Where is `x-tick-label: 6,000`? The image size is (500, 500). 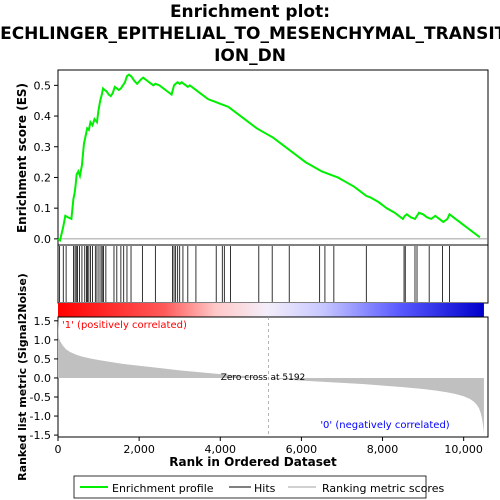
x-tick-label: 6,000 is located at coordinates (302, 449).